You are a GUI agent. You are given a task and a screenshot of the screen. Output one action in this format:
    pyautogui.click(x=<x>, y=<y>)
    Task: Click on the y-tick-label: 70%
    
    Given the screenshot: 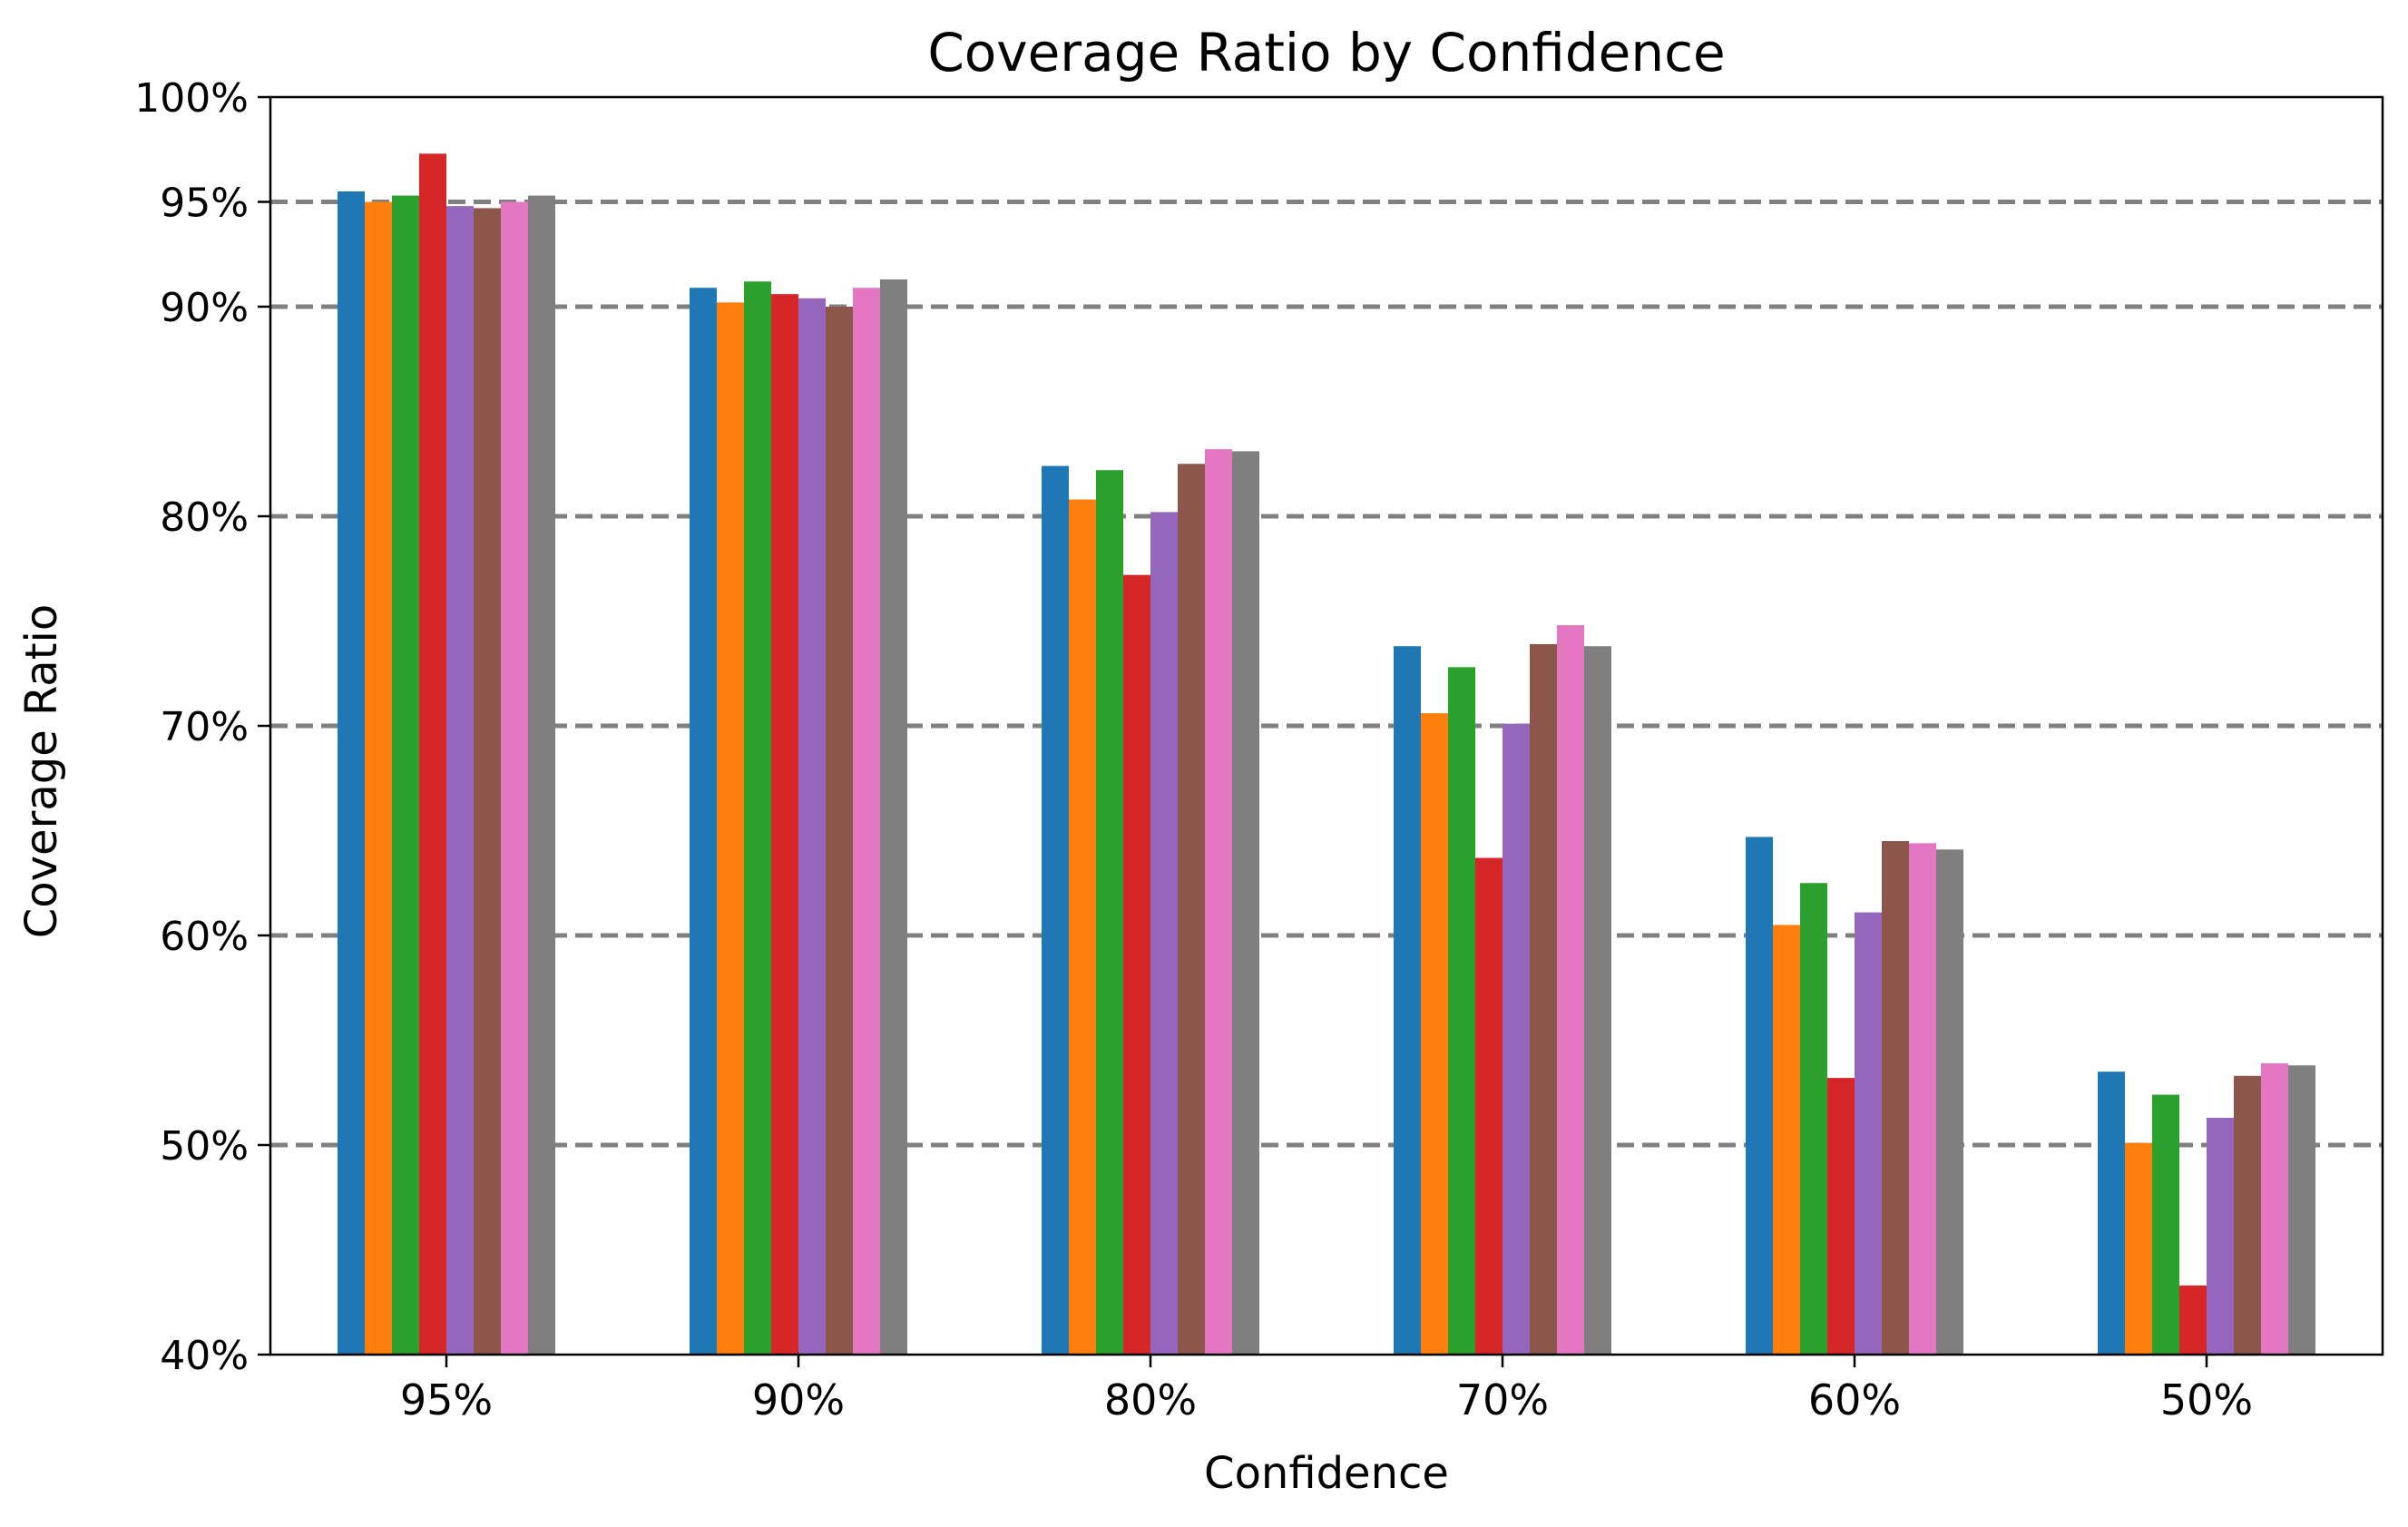 What is the action you would take?
    pyautogui.click(x=205, y=727)
    